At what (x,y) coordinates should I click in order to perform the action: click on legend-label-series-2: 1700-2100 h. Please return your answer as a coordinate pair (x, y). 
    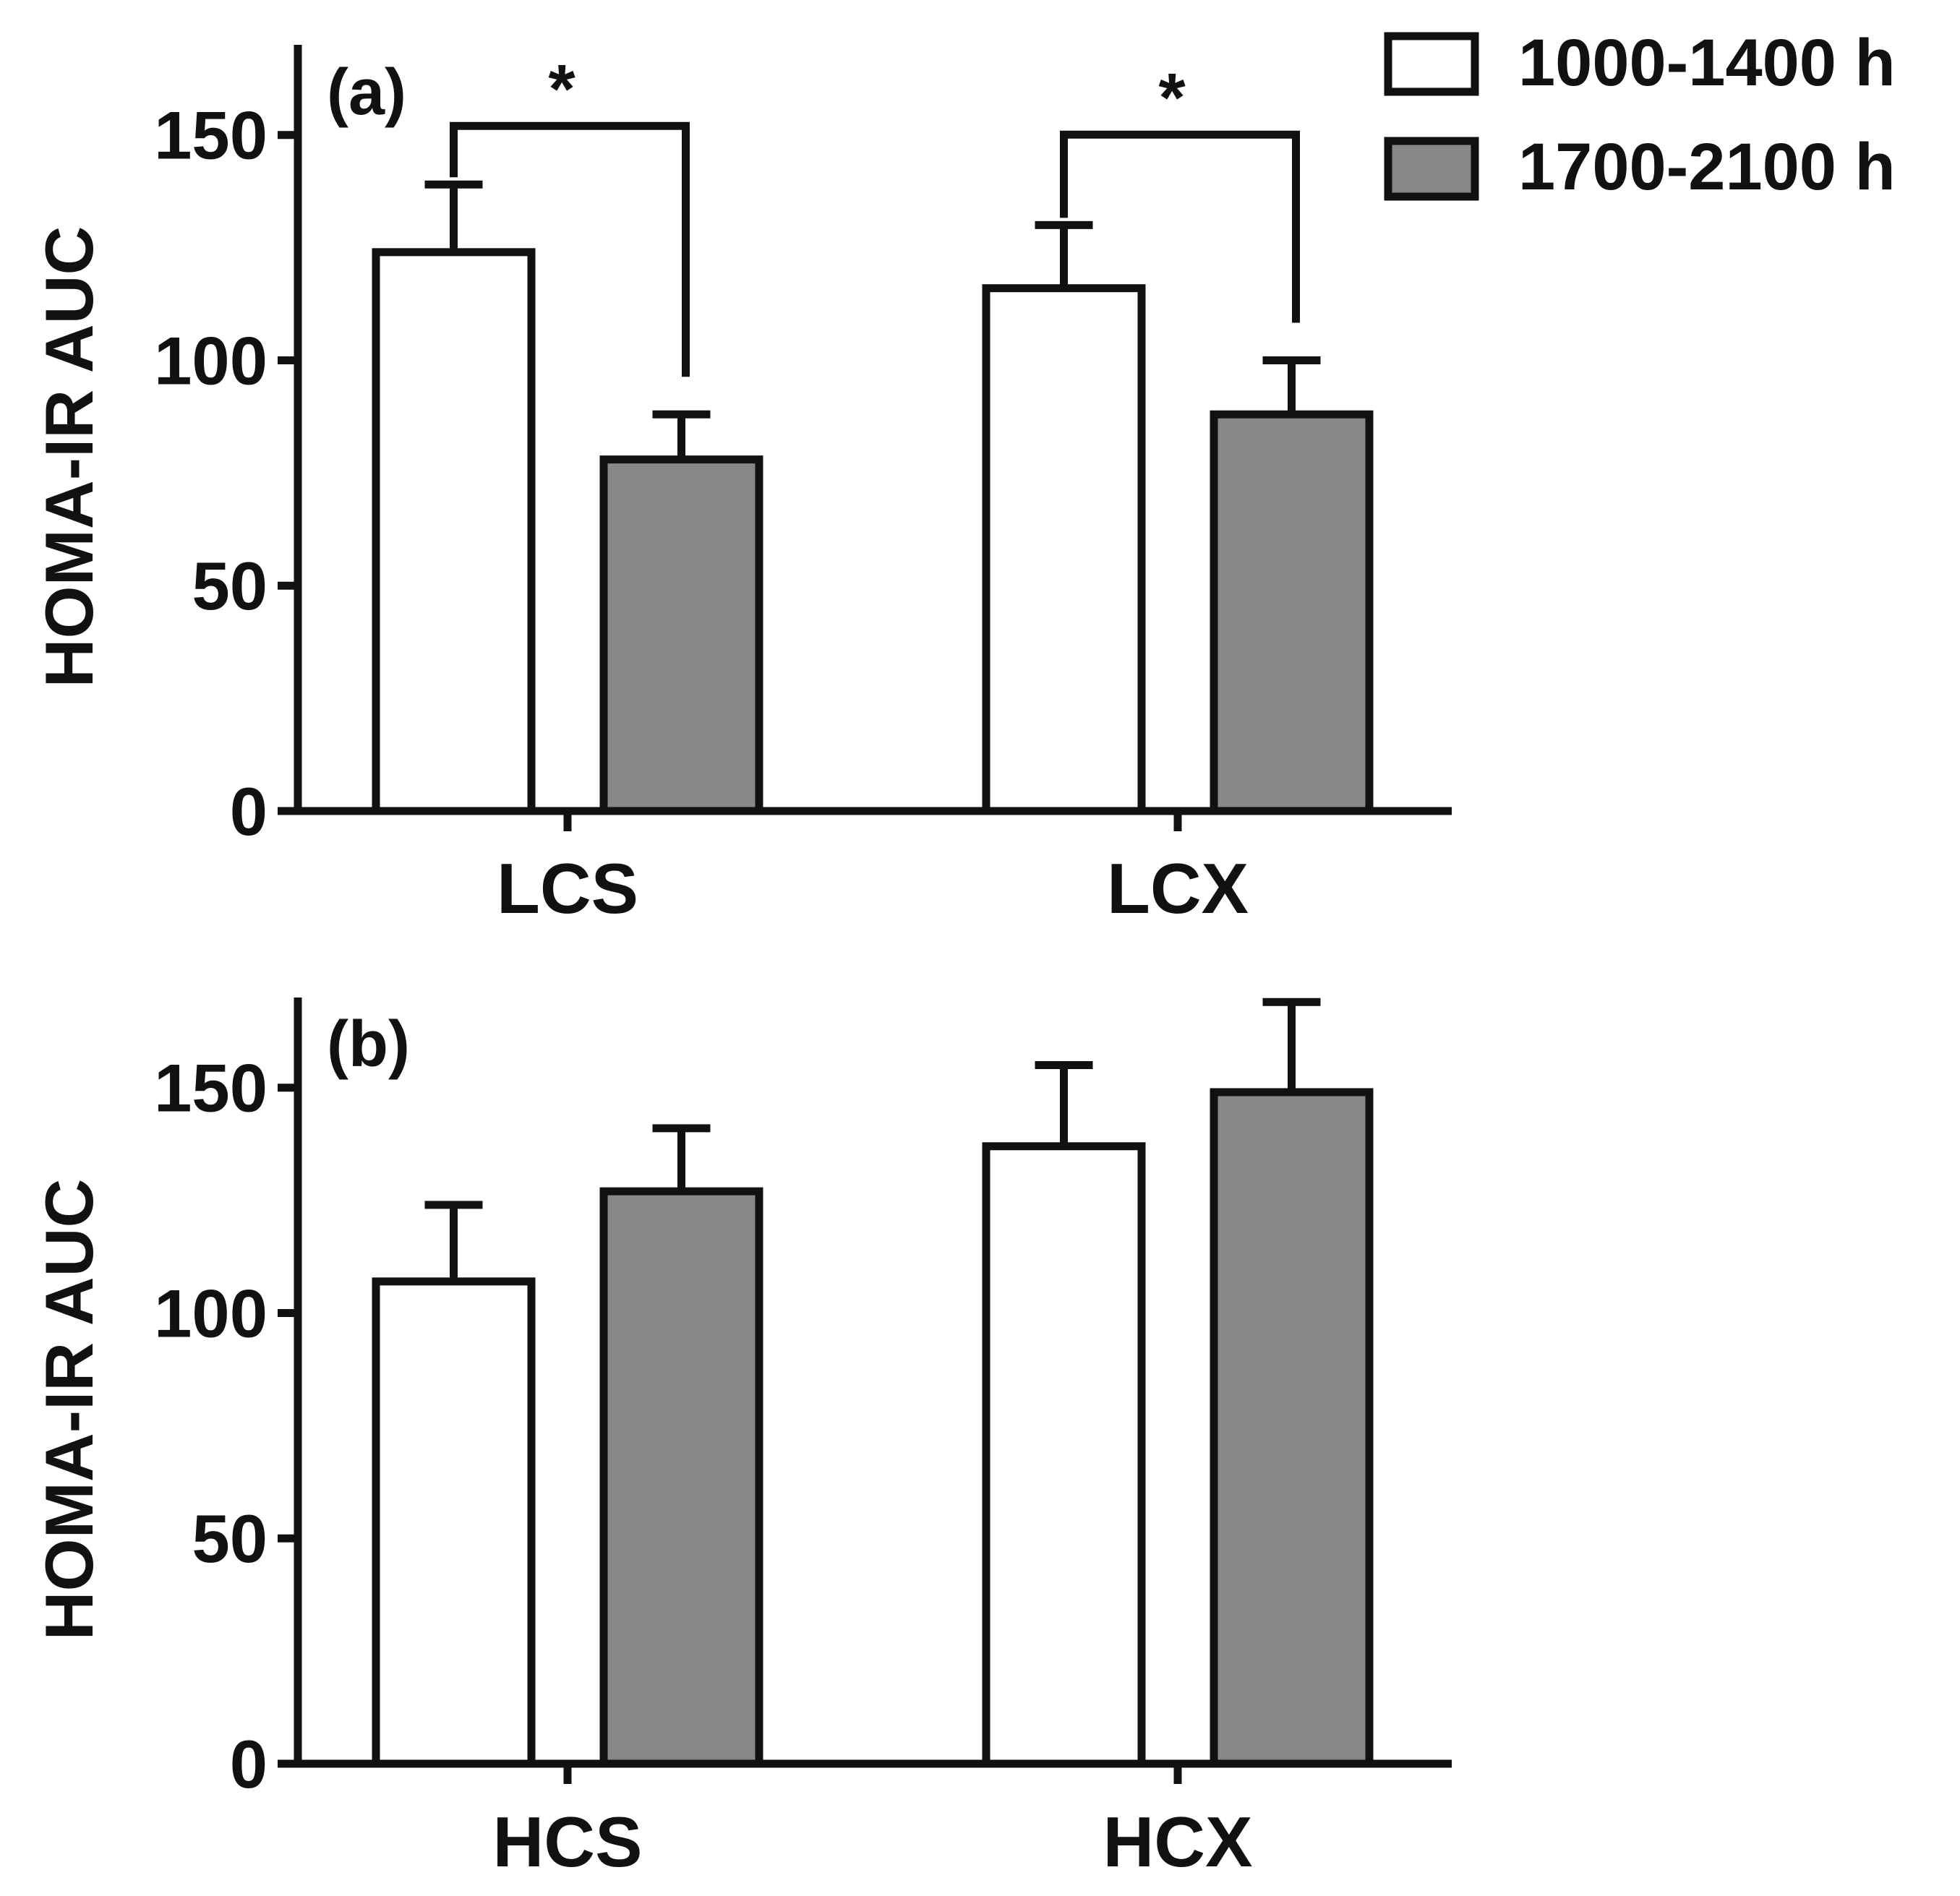
    Looking at the image, I should click on (1707, 167).